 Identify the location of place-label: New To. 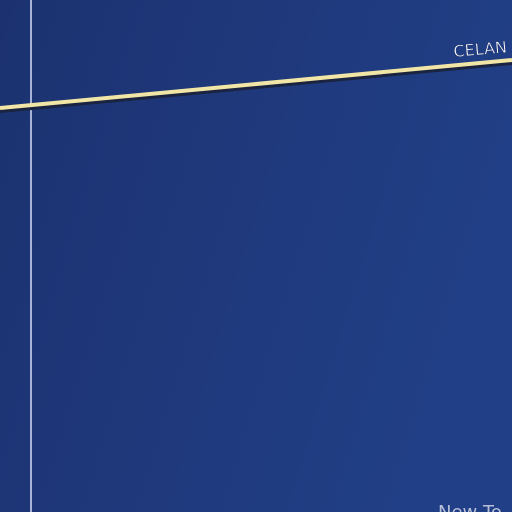
(470, 507).